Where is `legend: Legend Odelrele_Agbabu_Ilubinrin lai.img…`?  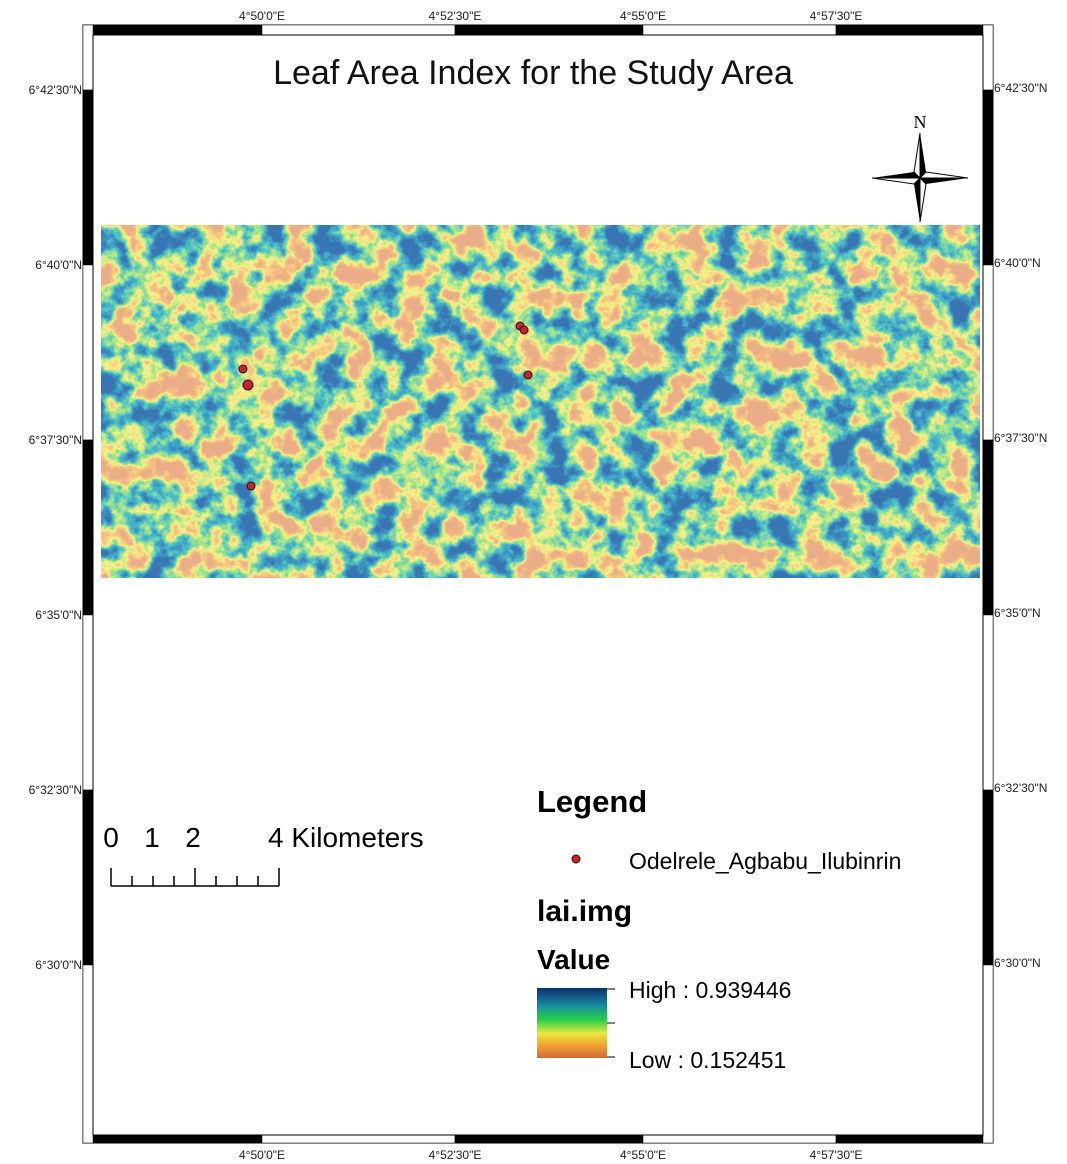
legend: Legend Odelrele_Agbabu_Ilubinrin lai.img… is located at coordinates (719, 928).